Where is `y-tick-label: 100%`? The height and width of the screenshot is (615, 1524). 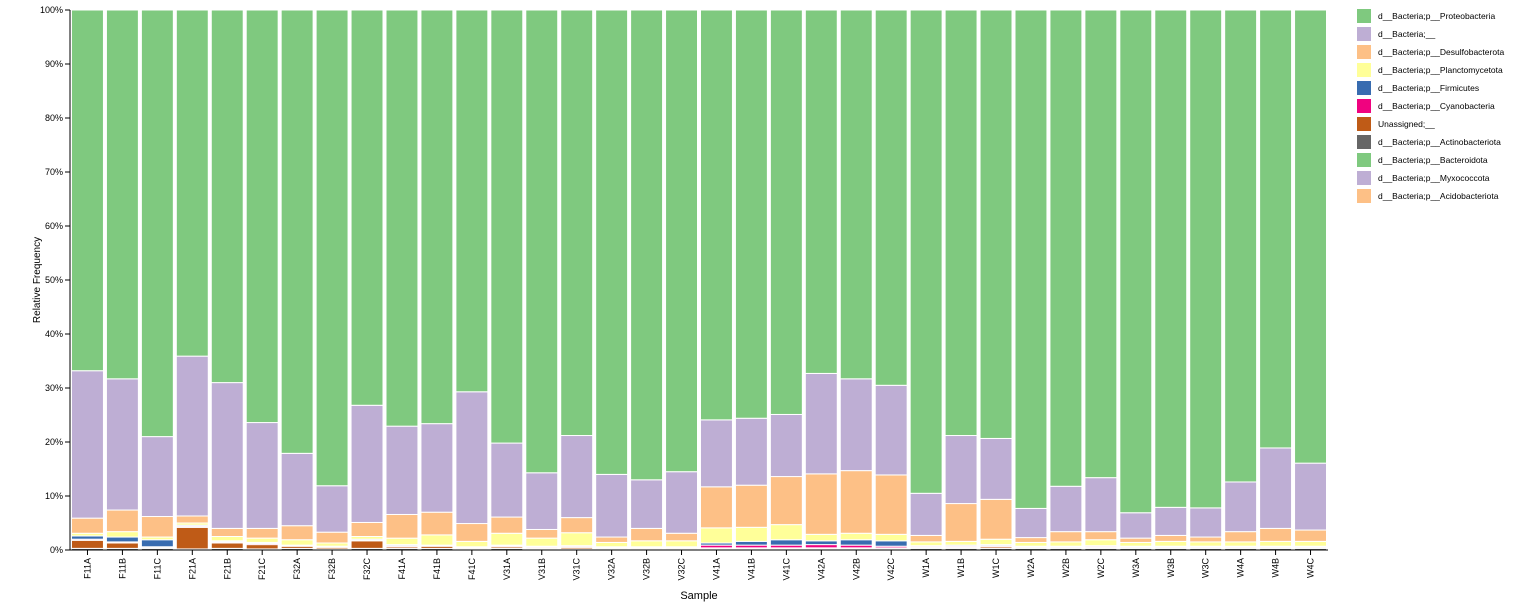 y-tick-label: 100% is located at coordinates (51, 10).